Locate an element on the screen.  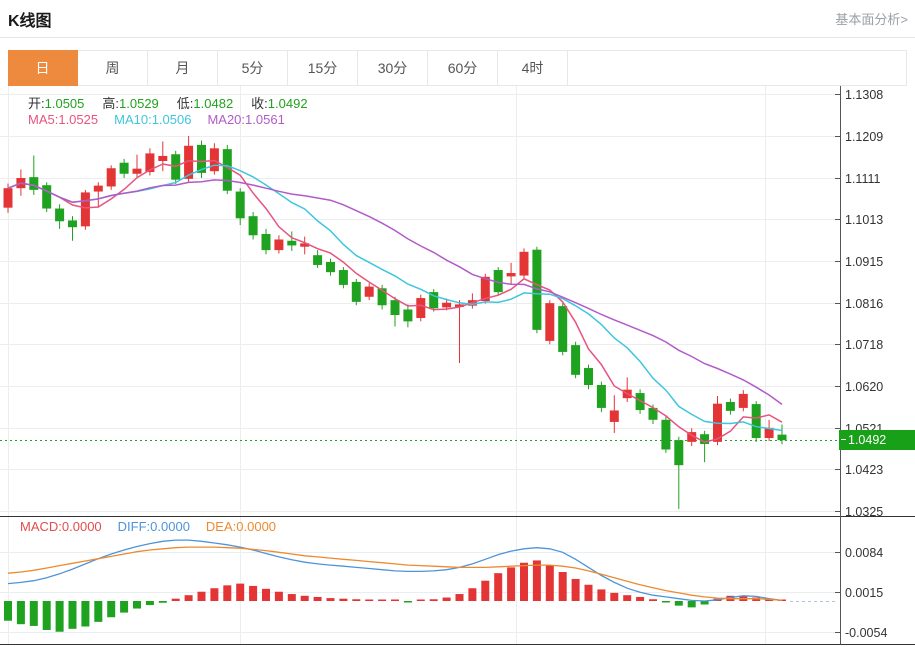
timeframe-tab-4: 5分 is located at coordinates (253, 68).